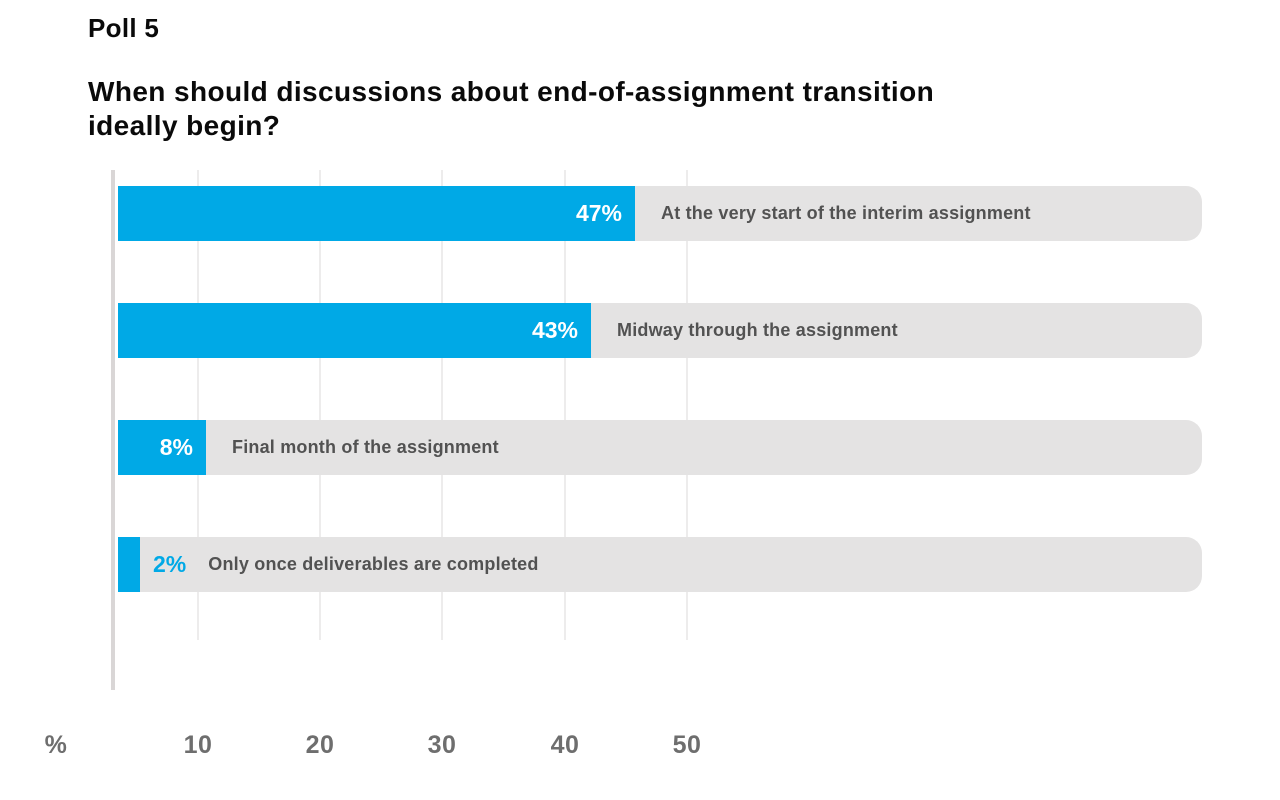  I want to click on bar-track: 43% Midway through the assignment, so click(660, 330).